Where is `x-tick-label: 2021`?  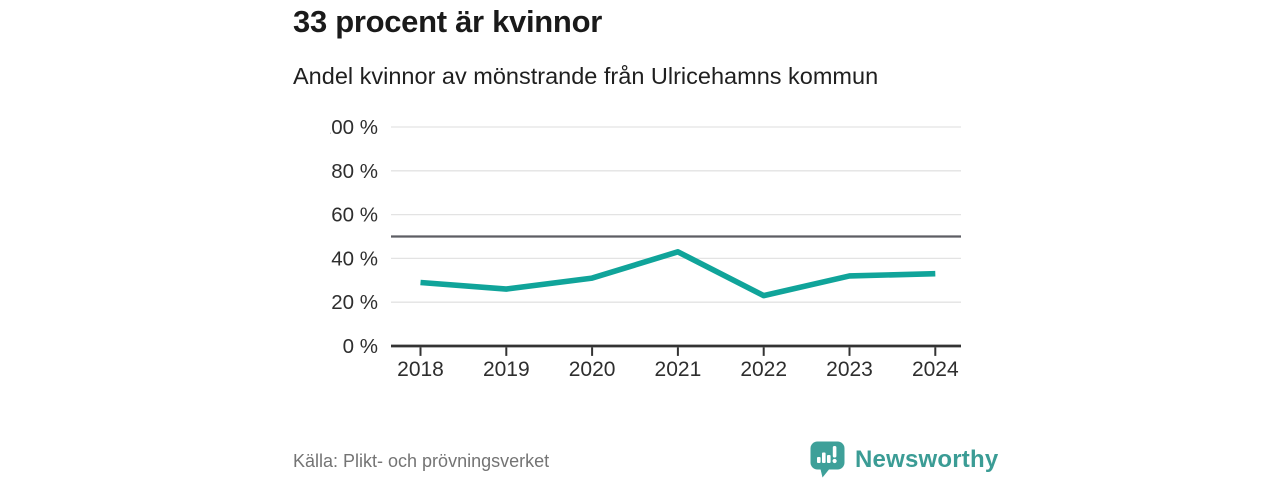 x-tick-label: 2021 is located at coordinates (678, 369).